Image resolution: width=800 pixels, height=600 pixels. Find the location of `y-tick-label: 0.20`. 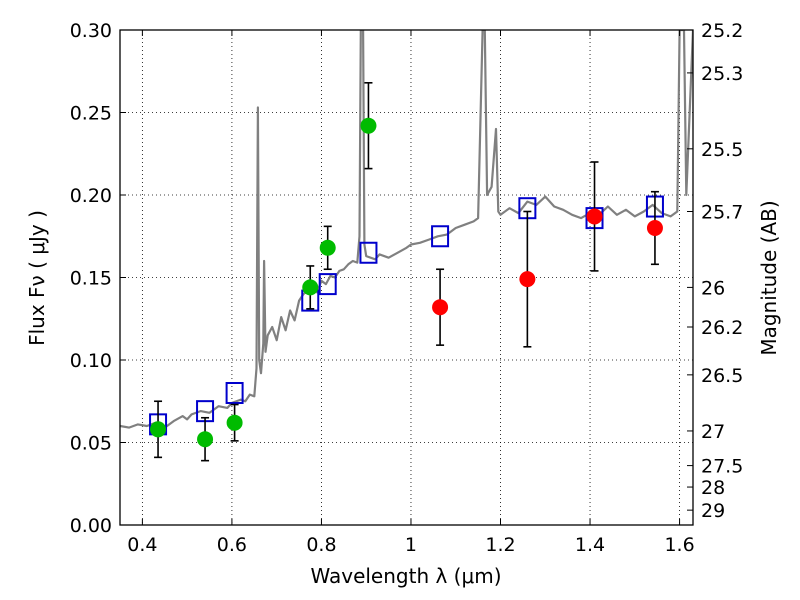

y-tick-label: 0.20 is located at coordinates (91, 196).